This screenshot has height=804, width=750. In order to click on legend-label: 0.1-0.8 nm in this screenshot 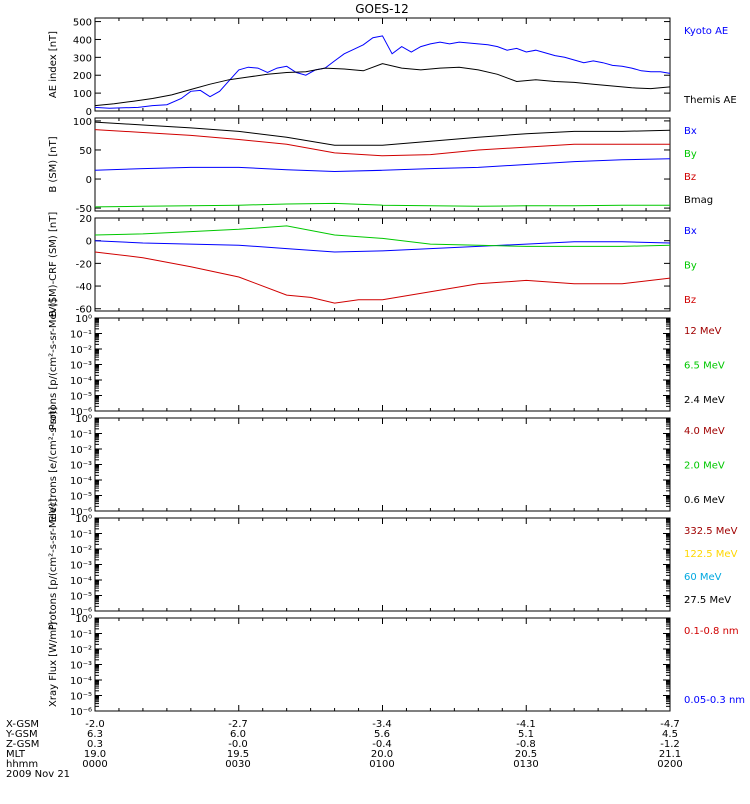, I will do `click(711, 631)`.